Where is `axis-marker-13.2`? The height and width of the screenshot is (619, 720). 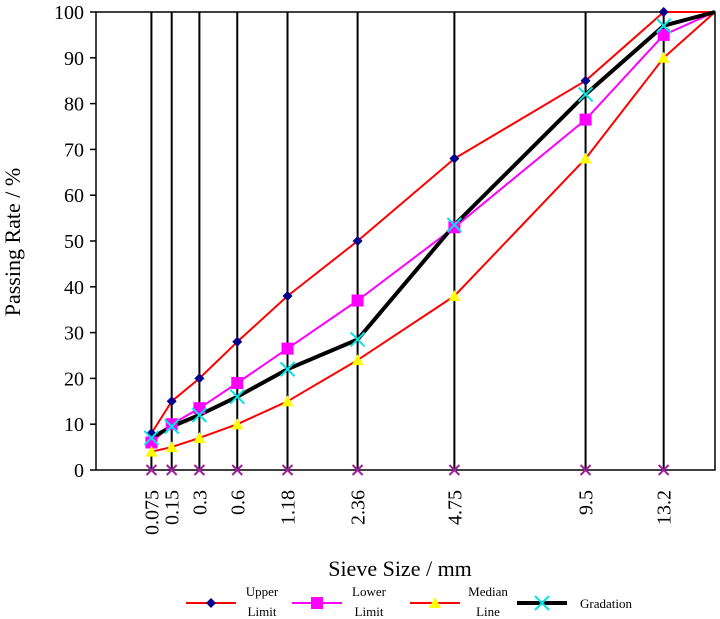
axis-marker-13.2 is located at coordinates (663, 470).